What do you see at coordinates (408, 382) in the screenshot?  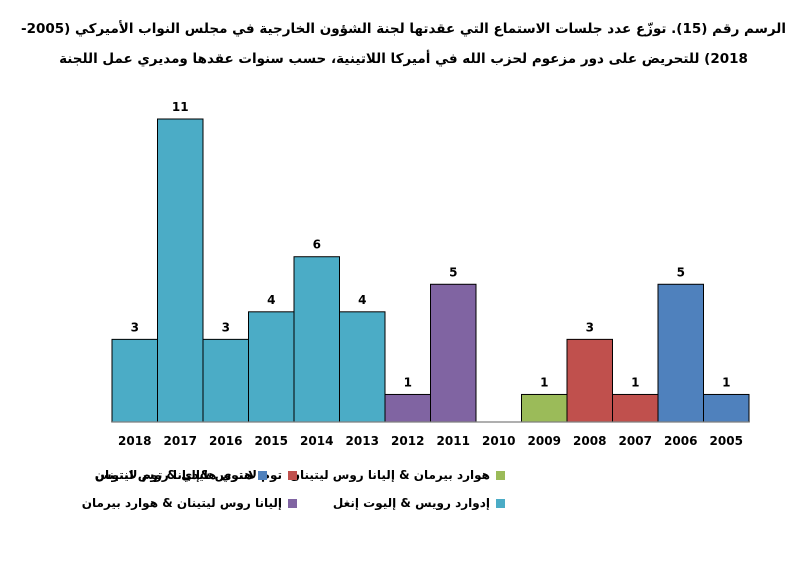 I see `data-label-2012: 1` at bounding box center [408, 382].